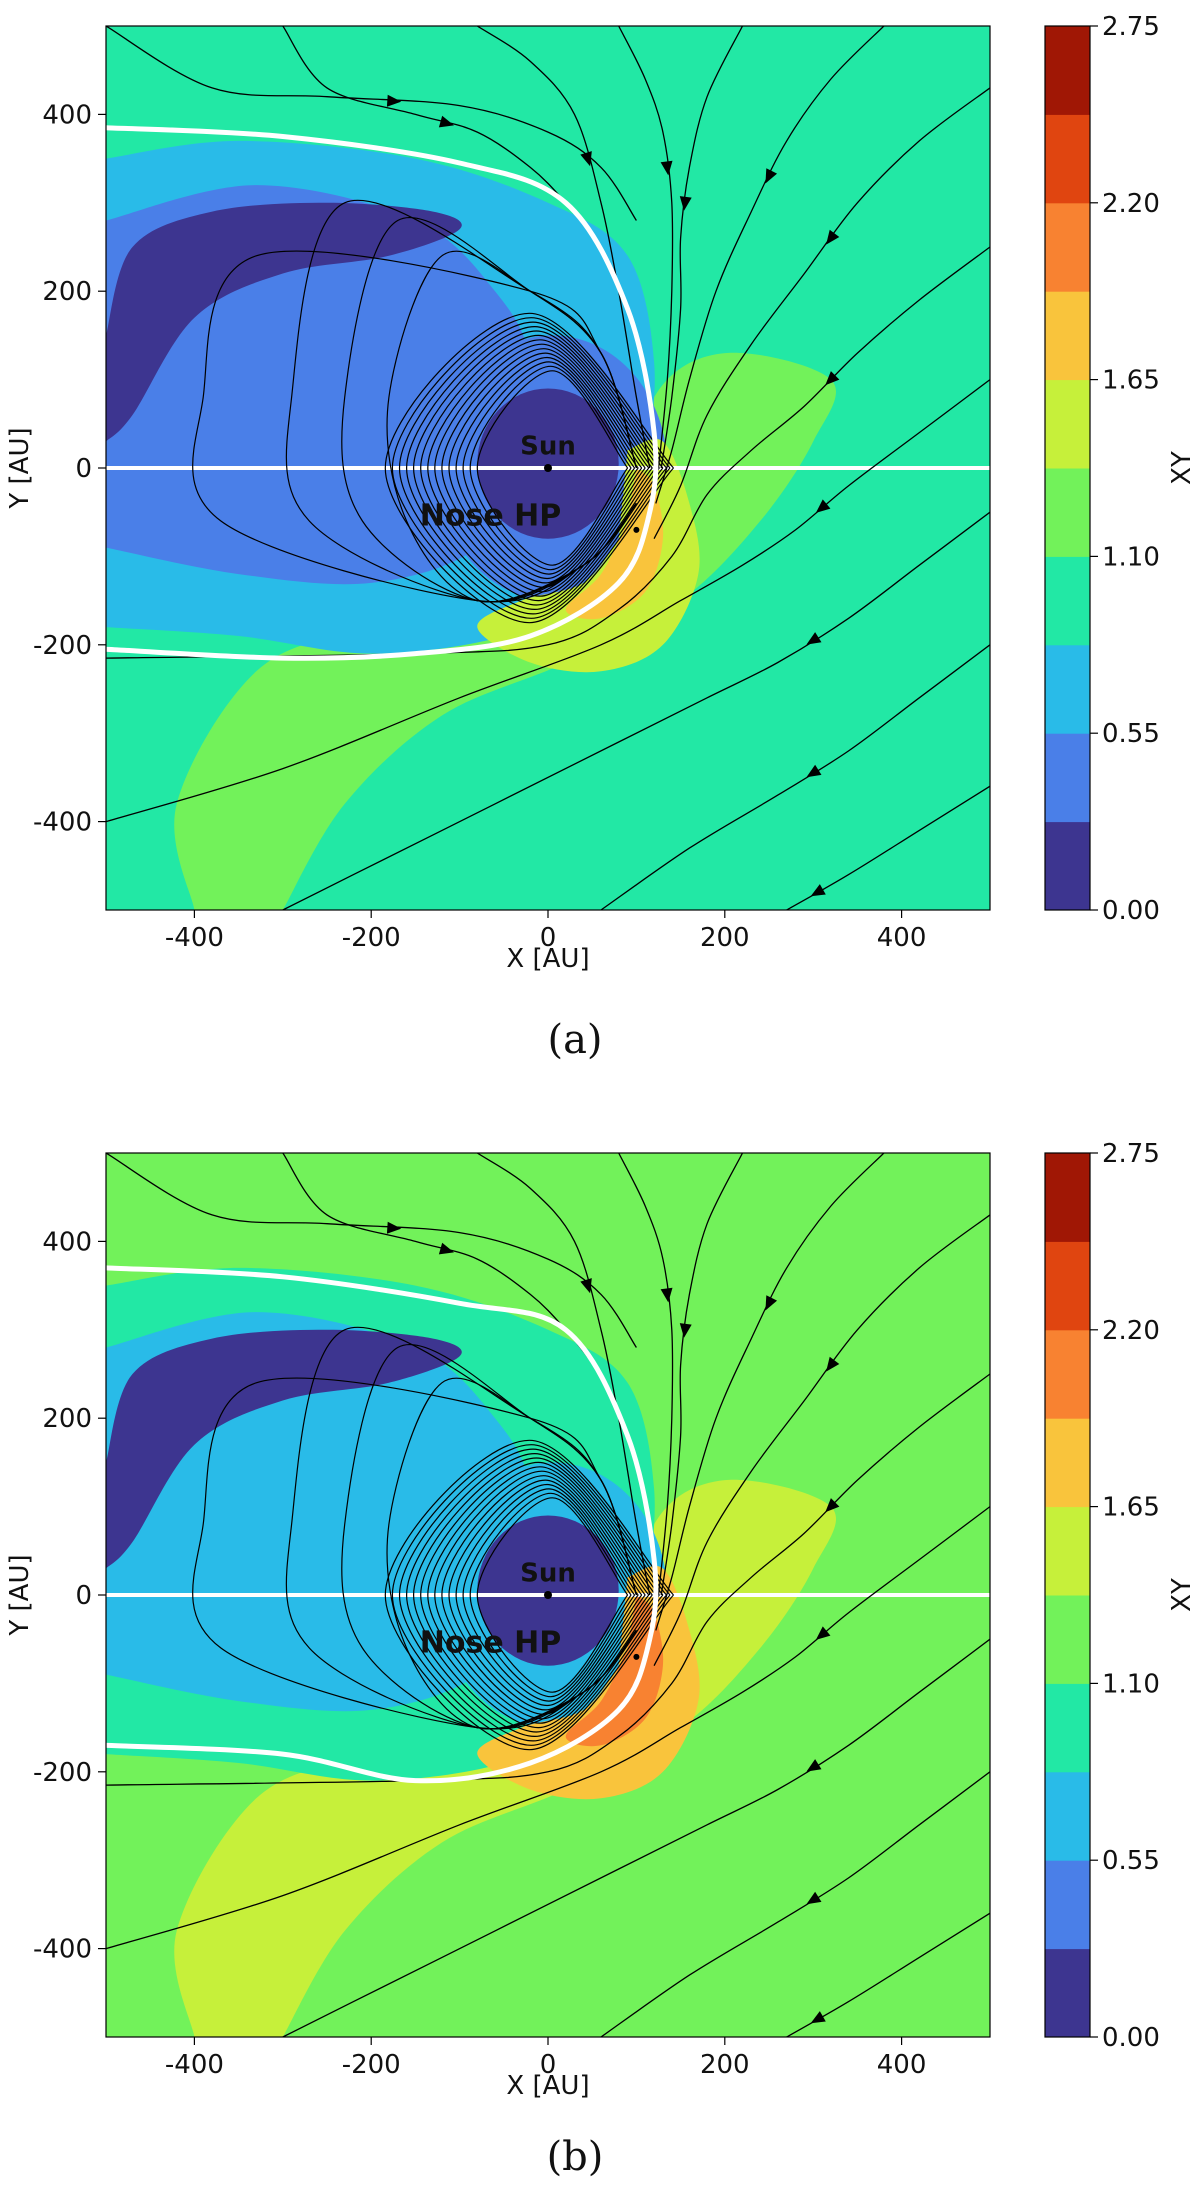  What do you see at coordinates (1131, 2038) in the screenshot?
I see `colorbar-tick-label: 0.00` at bounding box center [1131, 2038].